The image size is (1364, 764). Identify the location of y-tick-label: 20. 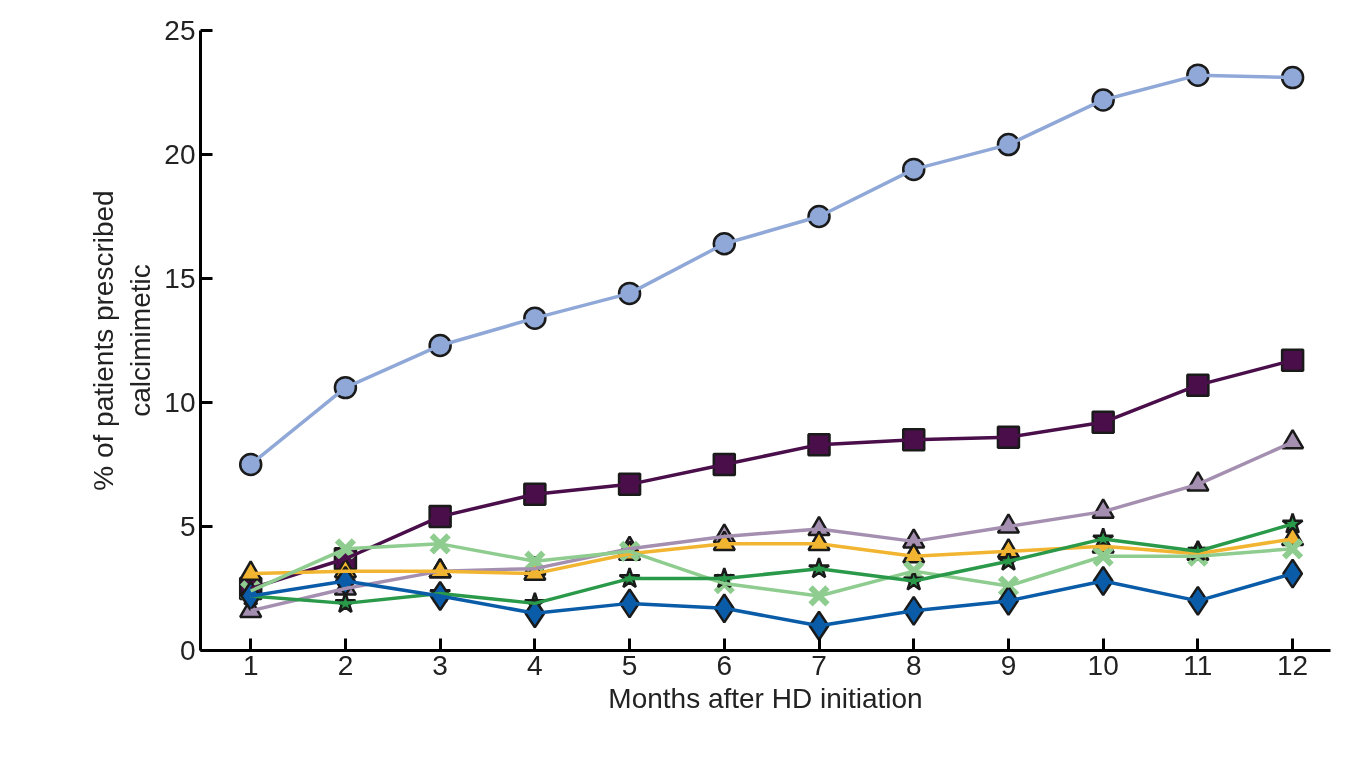
(180, 154).